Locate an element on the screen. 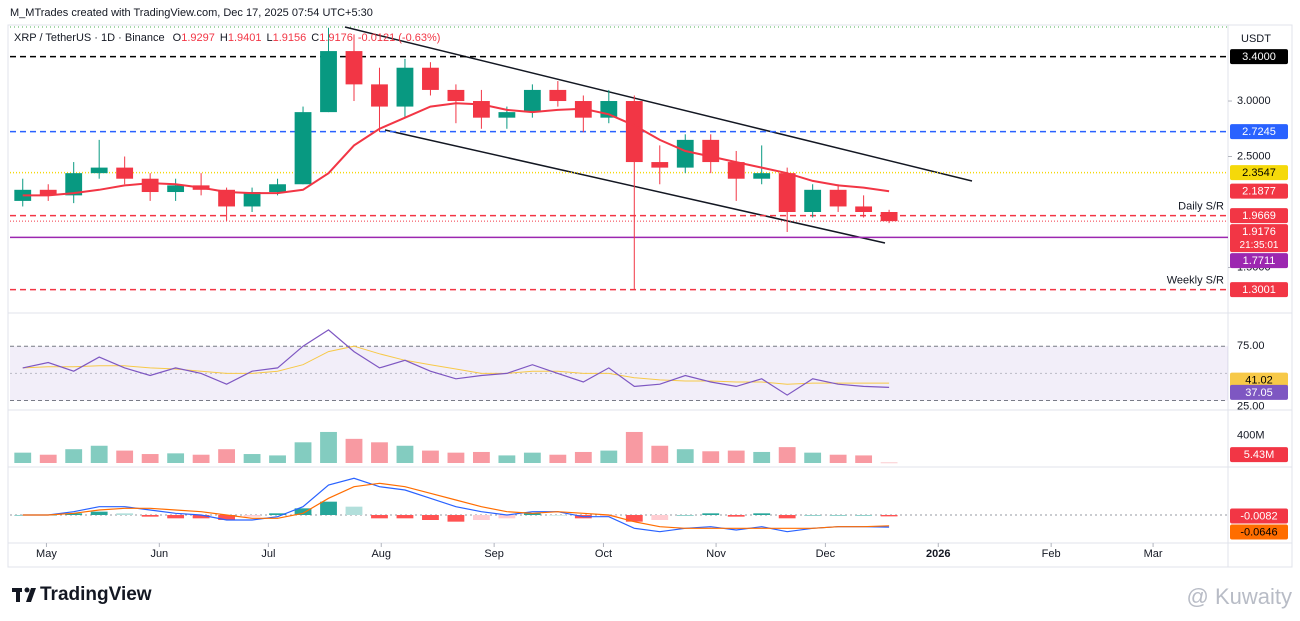 Image resolution: width=1300 pixels, height=621 pixels. macd-line is located at coordinates (456, 505).